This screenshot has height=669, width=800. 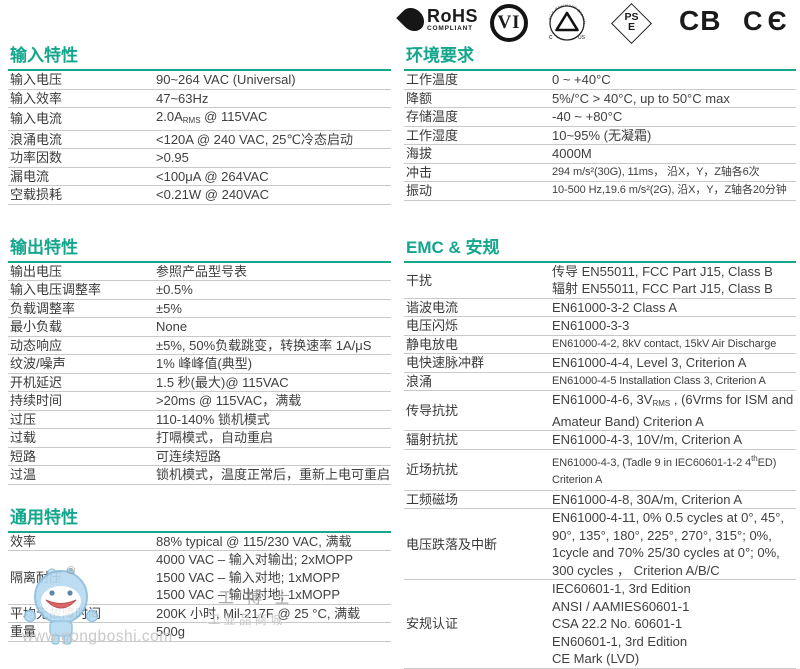 I want to click on spec-label: 重量, so click(x=23, y=632).